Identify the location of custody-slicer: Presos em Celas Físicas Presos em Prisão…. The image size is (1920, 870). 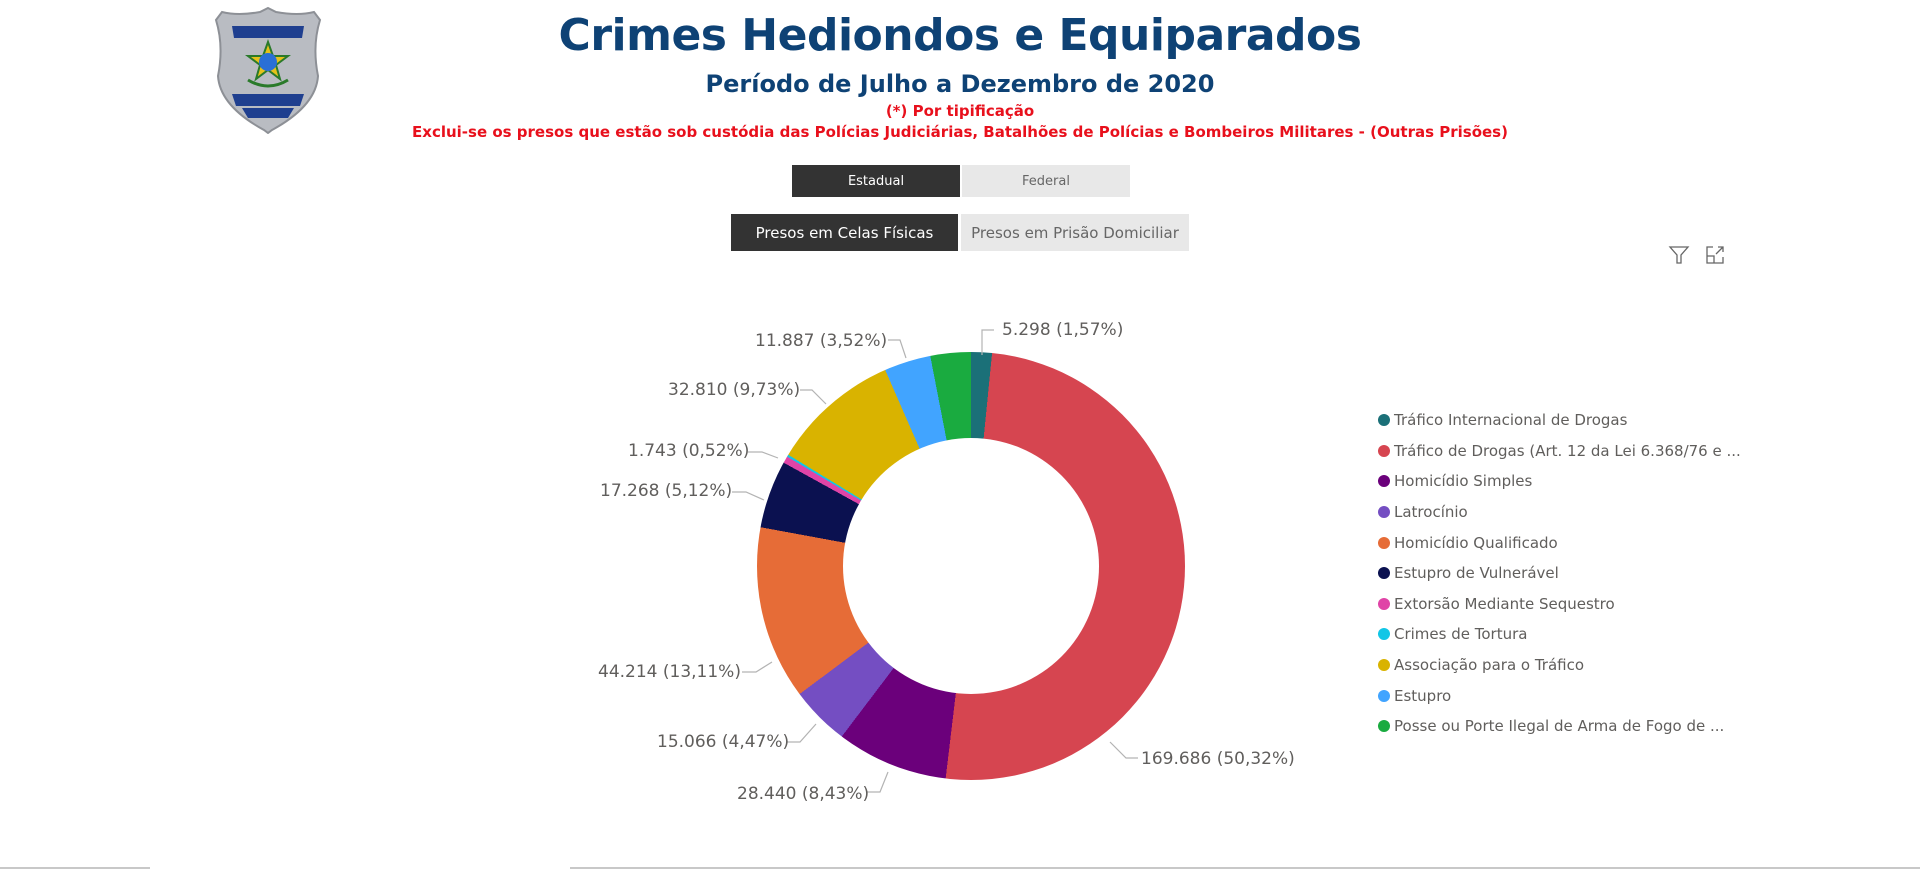
(960, 232).